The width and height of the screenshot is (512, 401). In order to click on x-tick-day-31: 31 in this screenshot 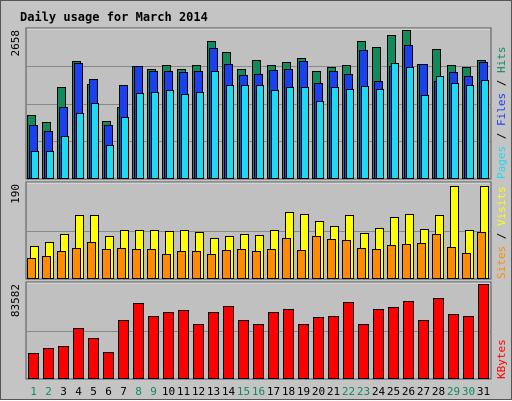, I will do `click(483, 391)`.